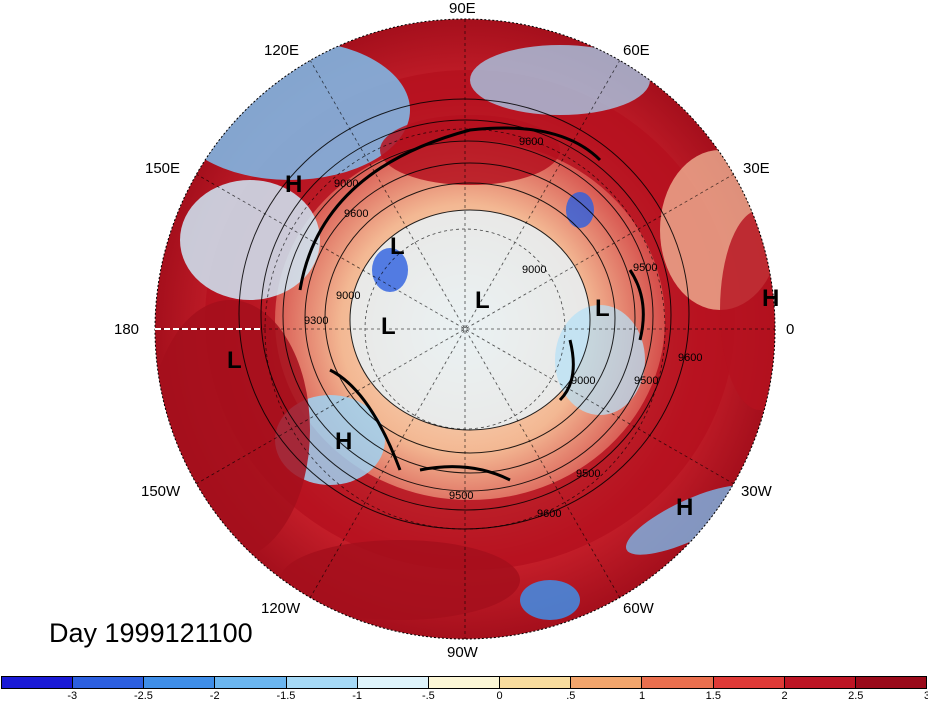  I want to click on colorbar, so click(464, 682).